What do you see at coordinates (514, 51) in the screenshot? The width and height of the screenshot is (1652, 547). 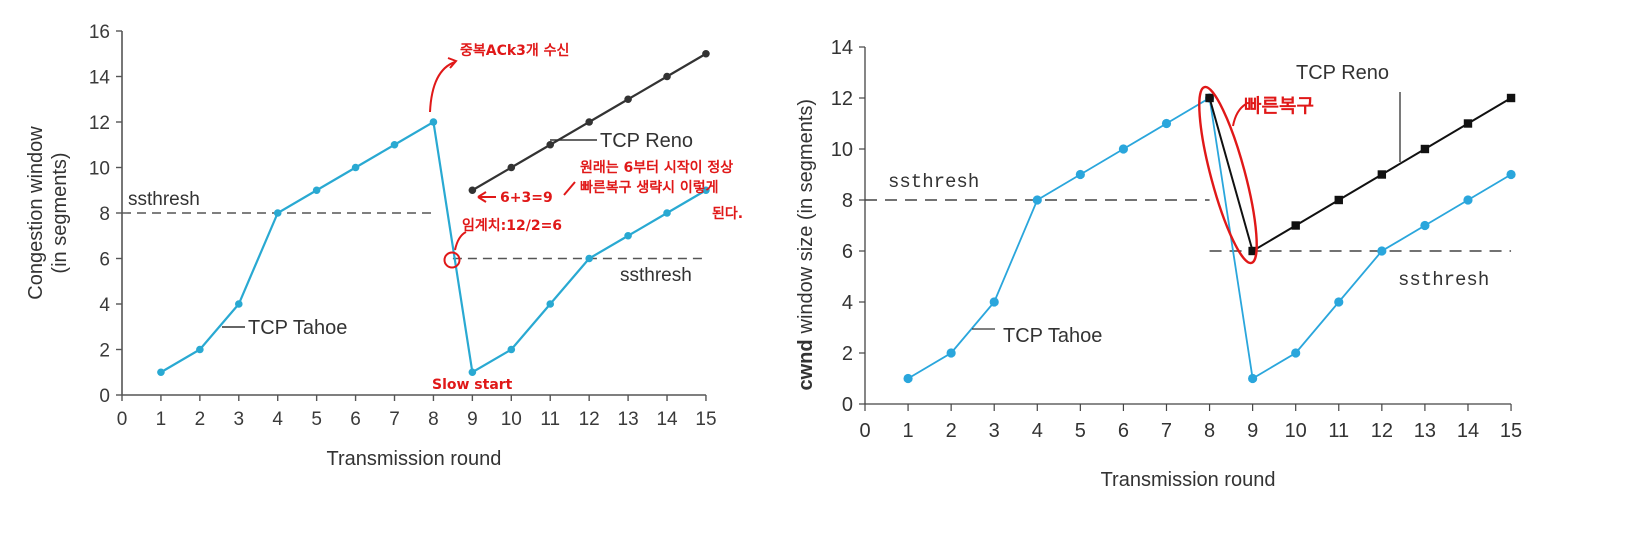 I see `annotation-triple-ack: 중복ACk3개 수신` at bounding box center [514, 51].